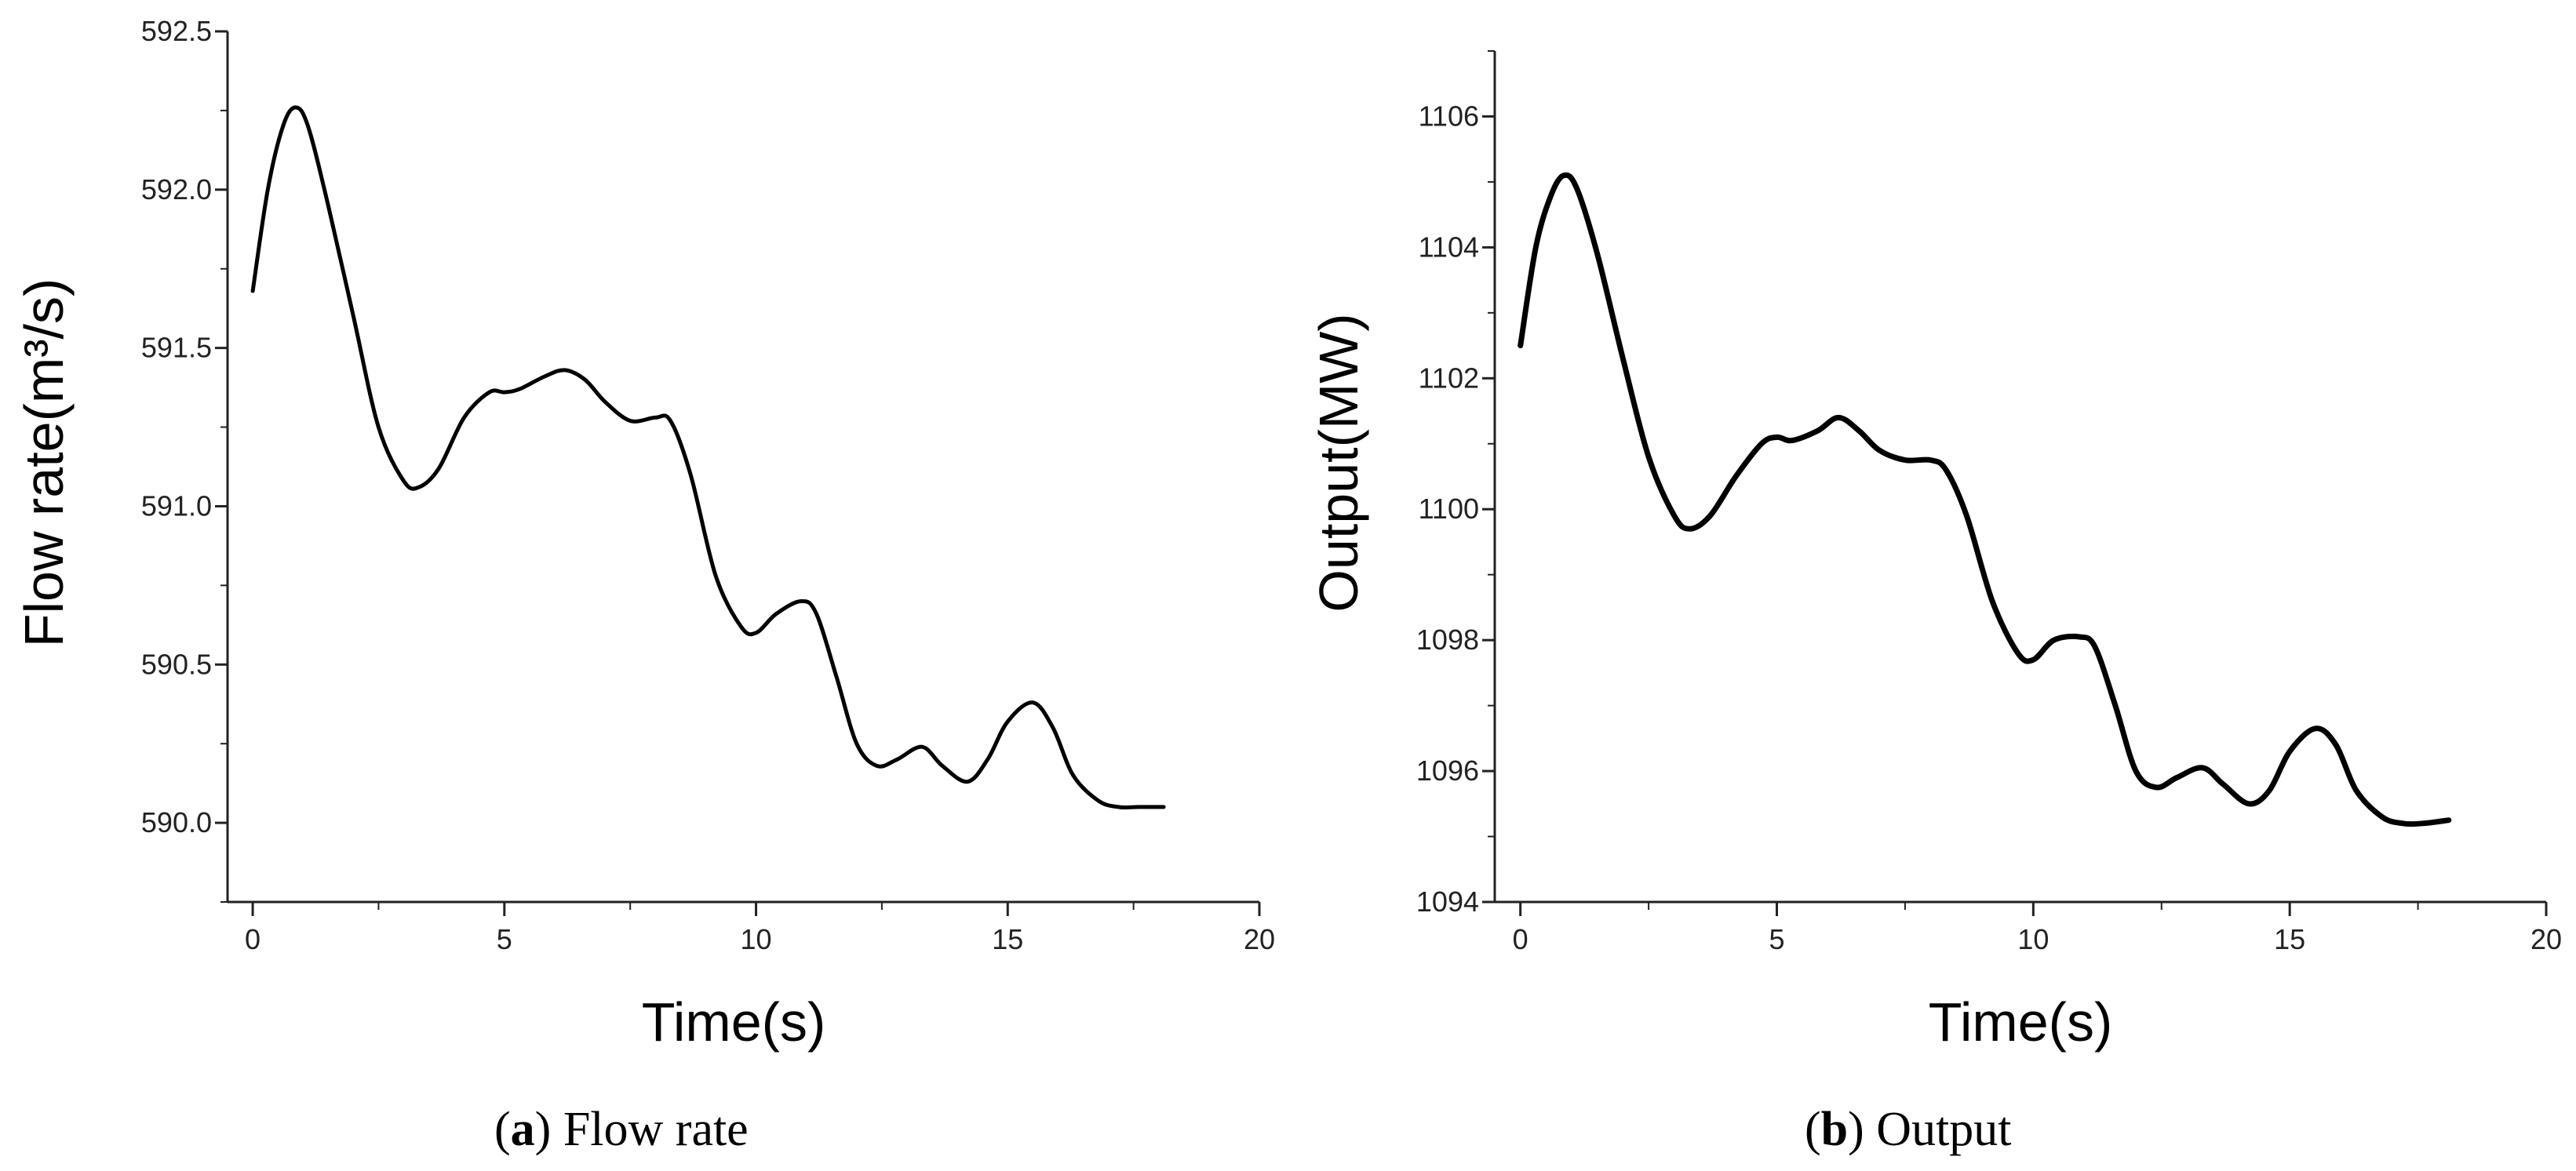 The image size is (2576, 1171). What do you see at coordinates (2021, 1022) in the screenshot?
I see `output-x-axis-title: Time(s)` at bounding box center [2021, 1022].